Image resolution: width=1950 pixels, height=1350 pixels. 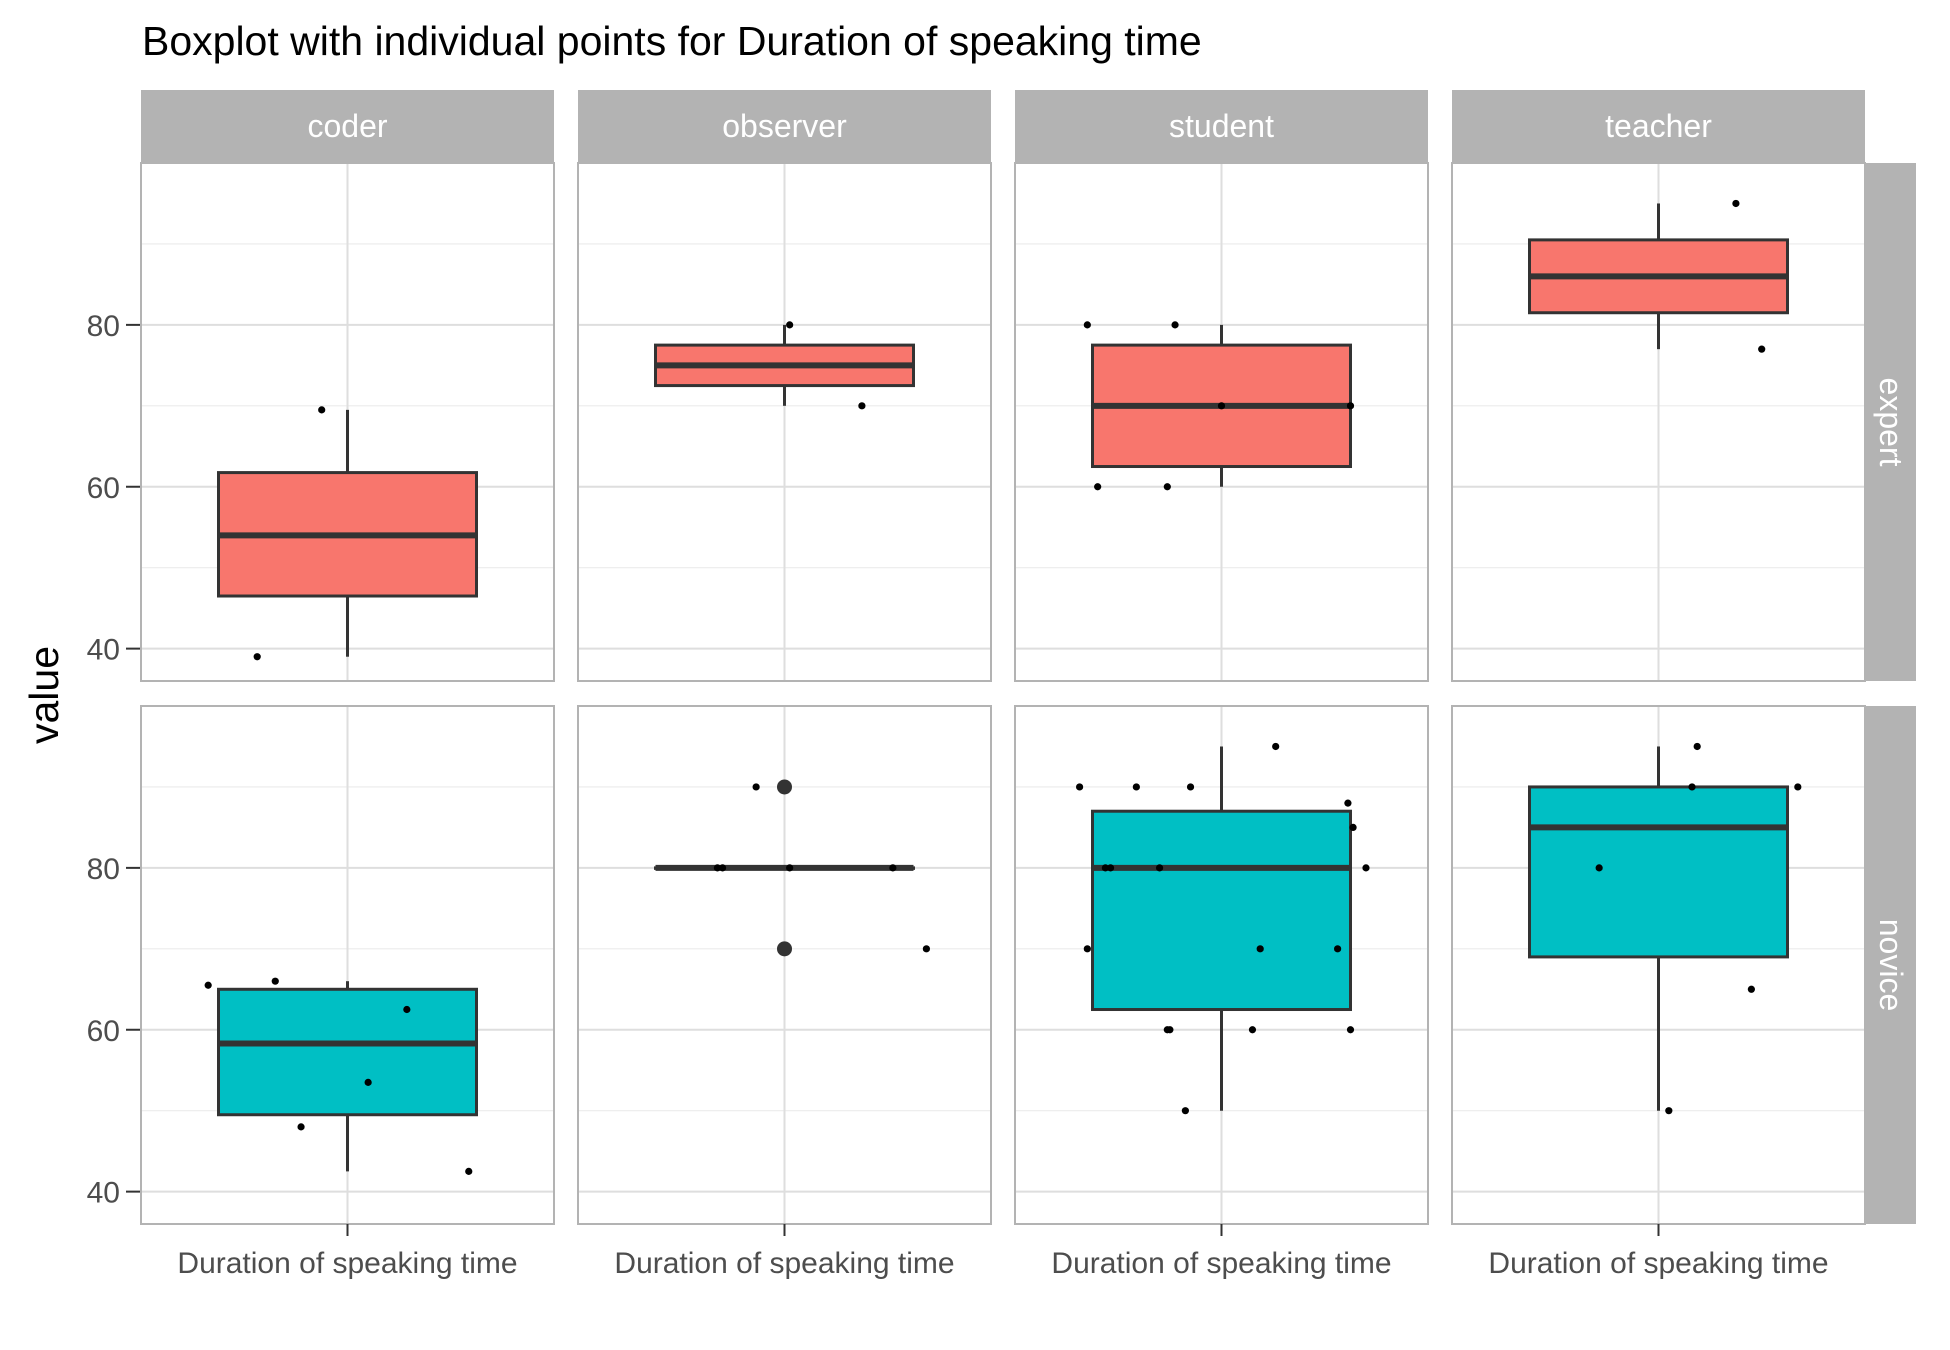 I want to click on strip-expert, so click(x=1891, y=422).